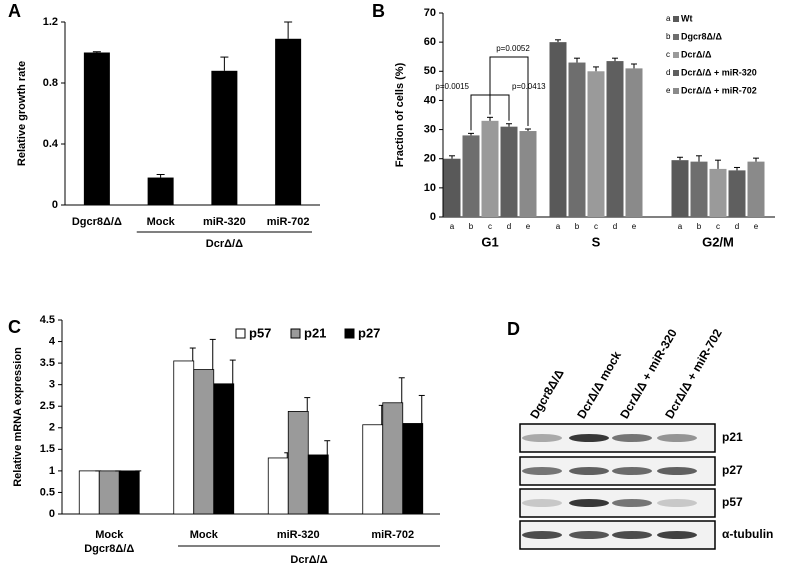  I want to click on significance-bracket, so click(509, 91).